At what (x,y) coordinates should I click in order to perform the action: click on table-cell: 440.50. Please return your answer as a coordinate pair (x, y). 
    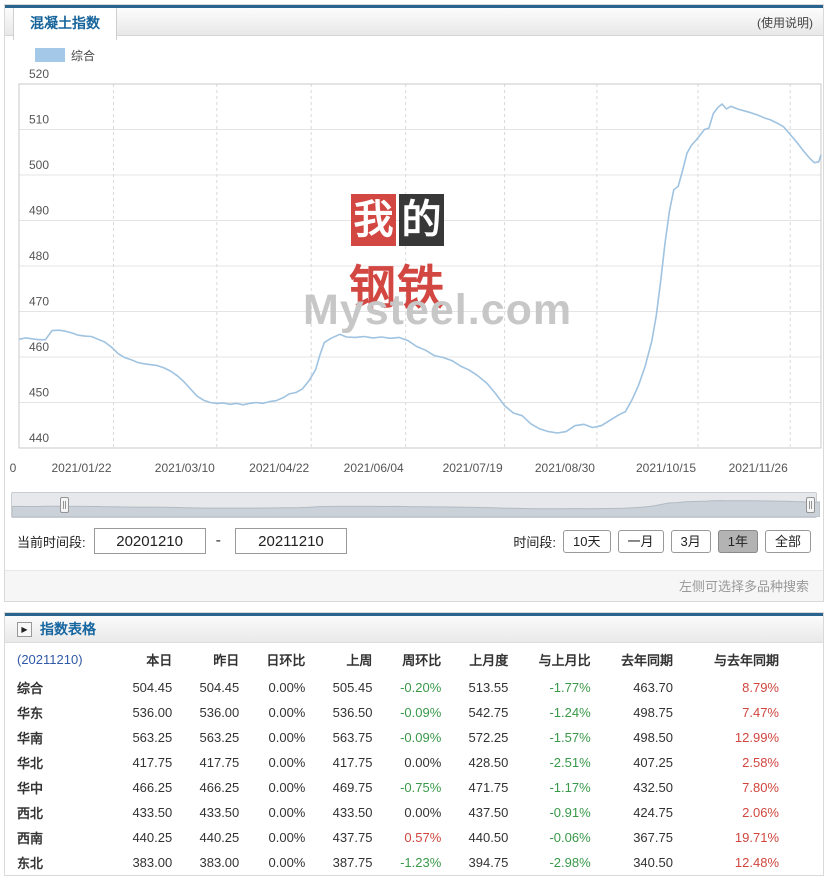
    Looking at the image, I should click on (488, 837).